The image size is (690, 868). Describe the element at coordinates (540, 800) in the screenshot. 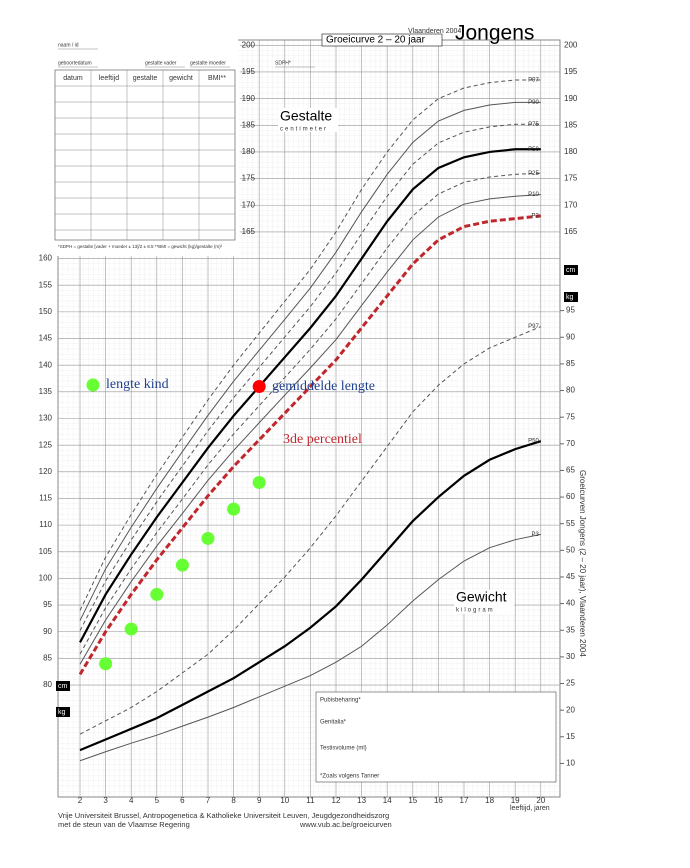

I see `x-tick-label: 20` at that location.